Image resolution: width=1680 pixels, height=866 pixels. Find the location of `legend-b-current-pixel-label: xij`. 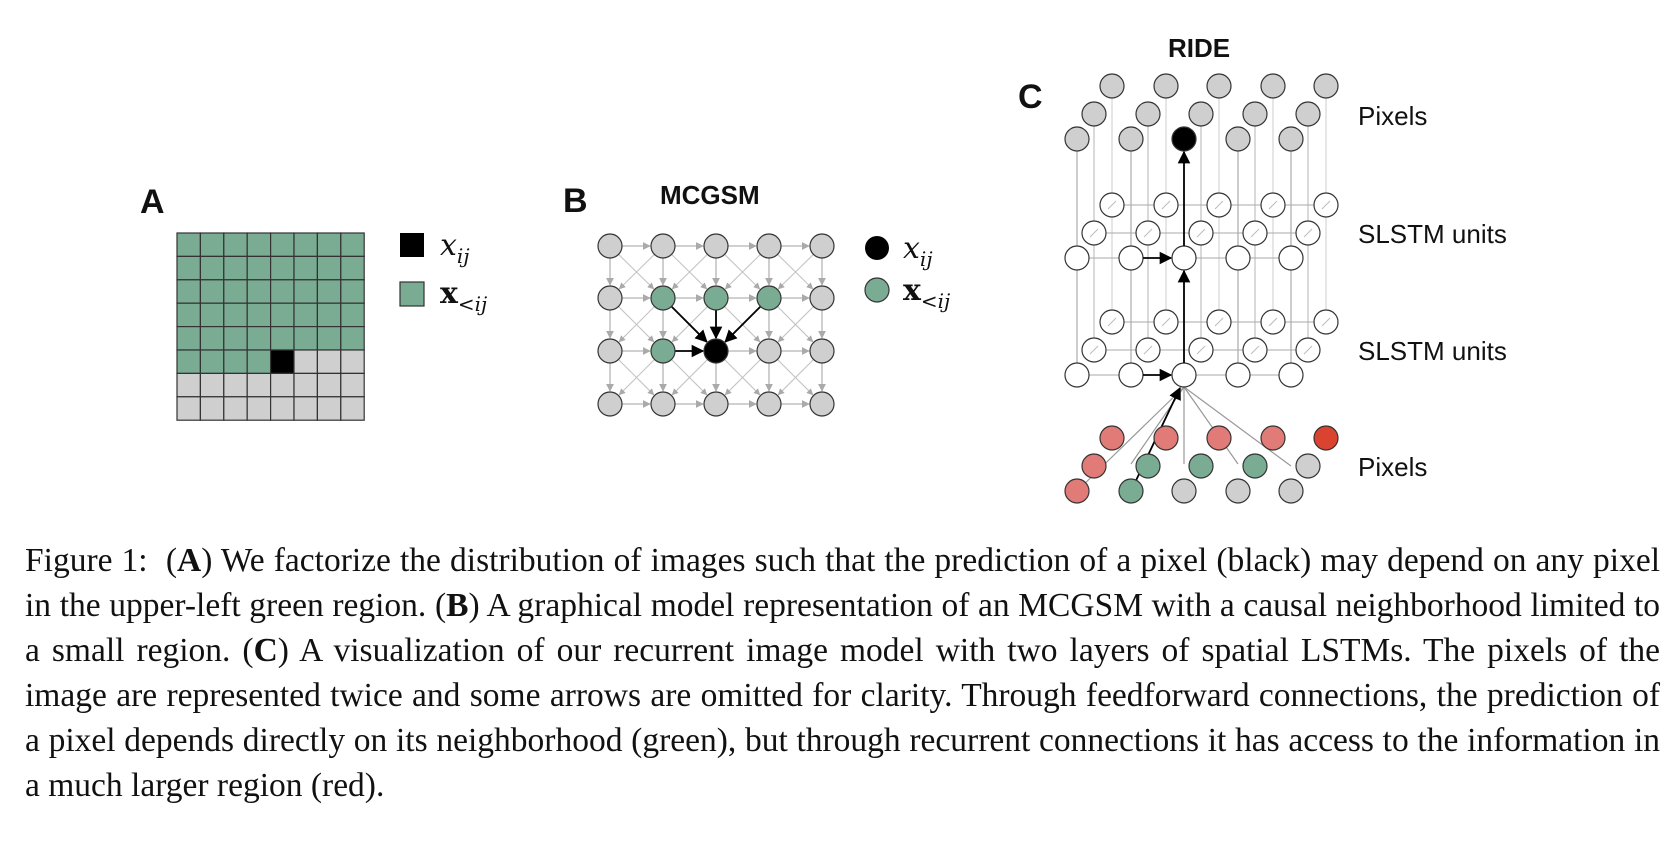

legend-b-current-pixel-label: xij is located at coordinates (918, 251).